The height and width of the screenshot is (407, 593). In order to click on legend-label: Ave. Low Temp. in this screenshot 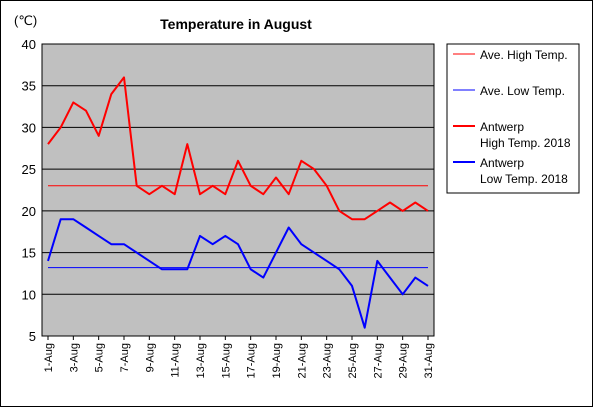, I will do `click(522, 91)`.